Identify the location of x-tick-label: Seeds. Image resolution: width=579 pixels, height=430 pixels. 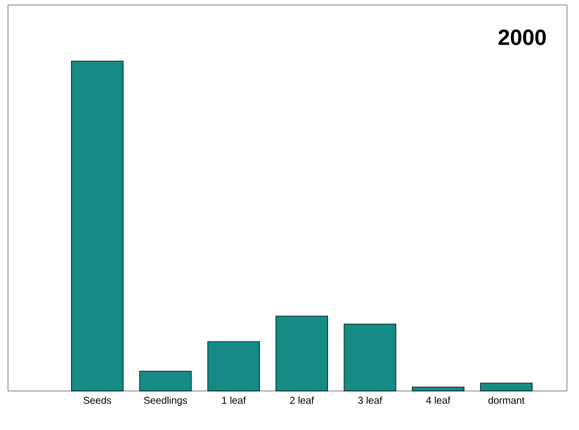
(98, 400).